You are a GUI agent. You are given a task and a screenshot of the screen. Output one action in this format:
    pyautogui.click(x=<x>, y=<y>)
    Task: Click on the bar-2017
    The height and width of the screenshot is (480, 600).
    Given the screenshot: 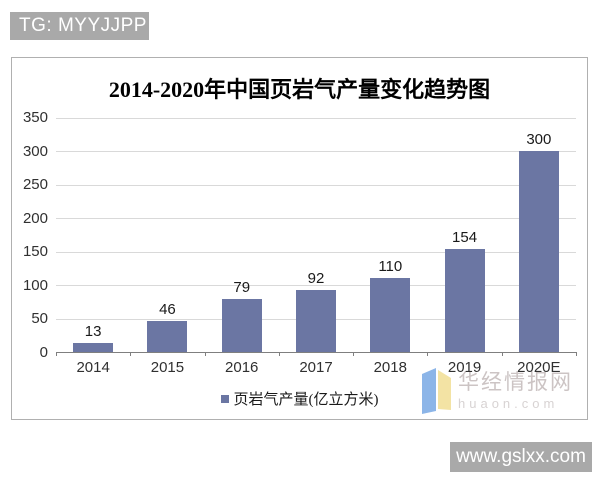 What is the action you would take?
    pyautogui.click(x=316, y=321)
    